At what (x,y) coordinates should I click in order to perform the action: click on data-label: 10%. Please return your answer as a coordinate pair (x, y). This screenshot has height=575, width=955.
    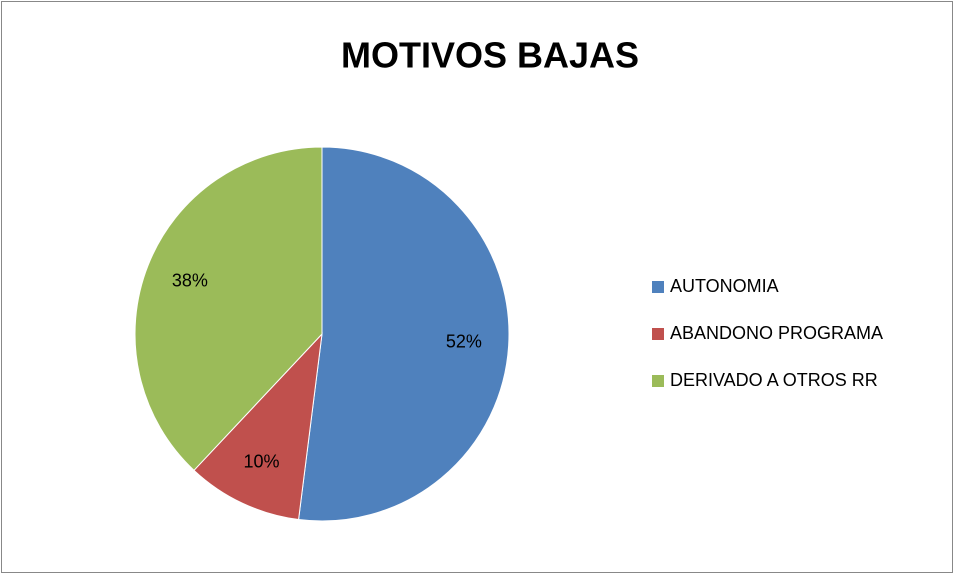
    Looking at the image, I should click on (261, 461).